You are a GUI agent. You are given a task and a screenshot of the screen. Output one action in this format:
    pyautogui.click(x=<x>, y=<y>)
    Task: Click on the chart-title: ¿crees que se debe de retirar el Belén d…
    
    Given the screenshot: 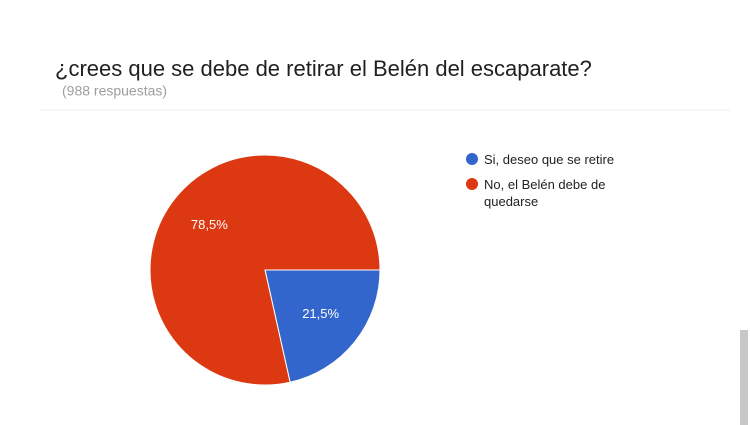 What is the action you would take?
    pyautogui.click(x=323, y=68)
    